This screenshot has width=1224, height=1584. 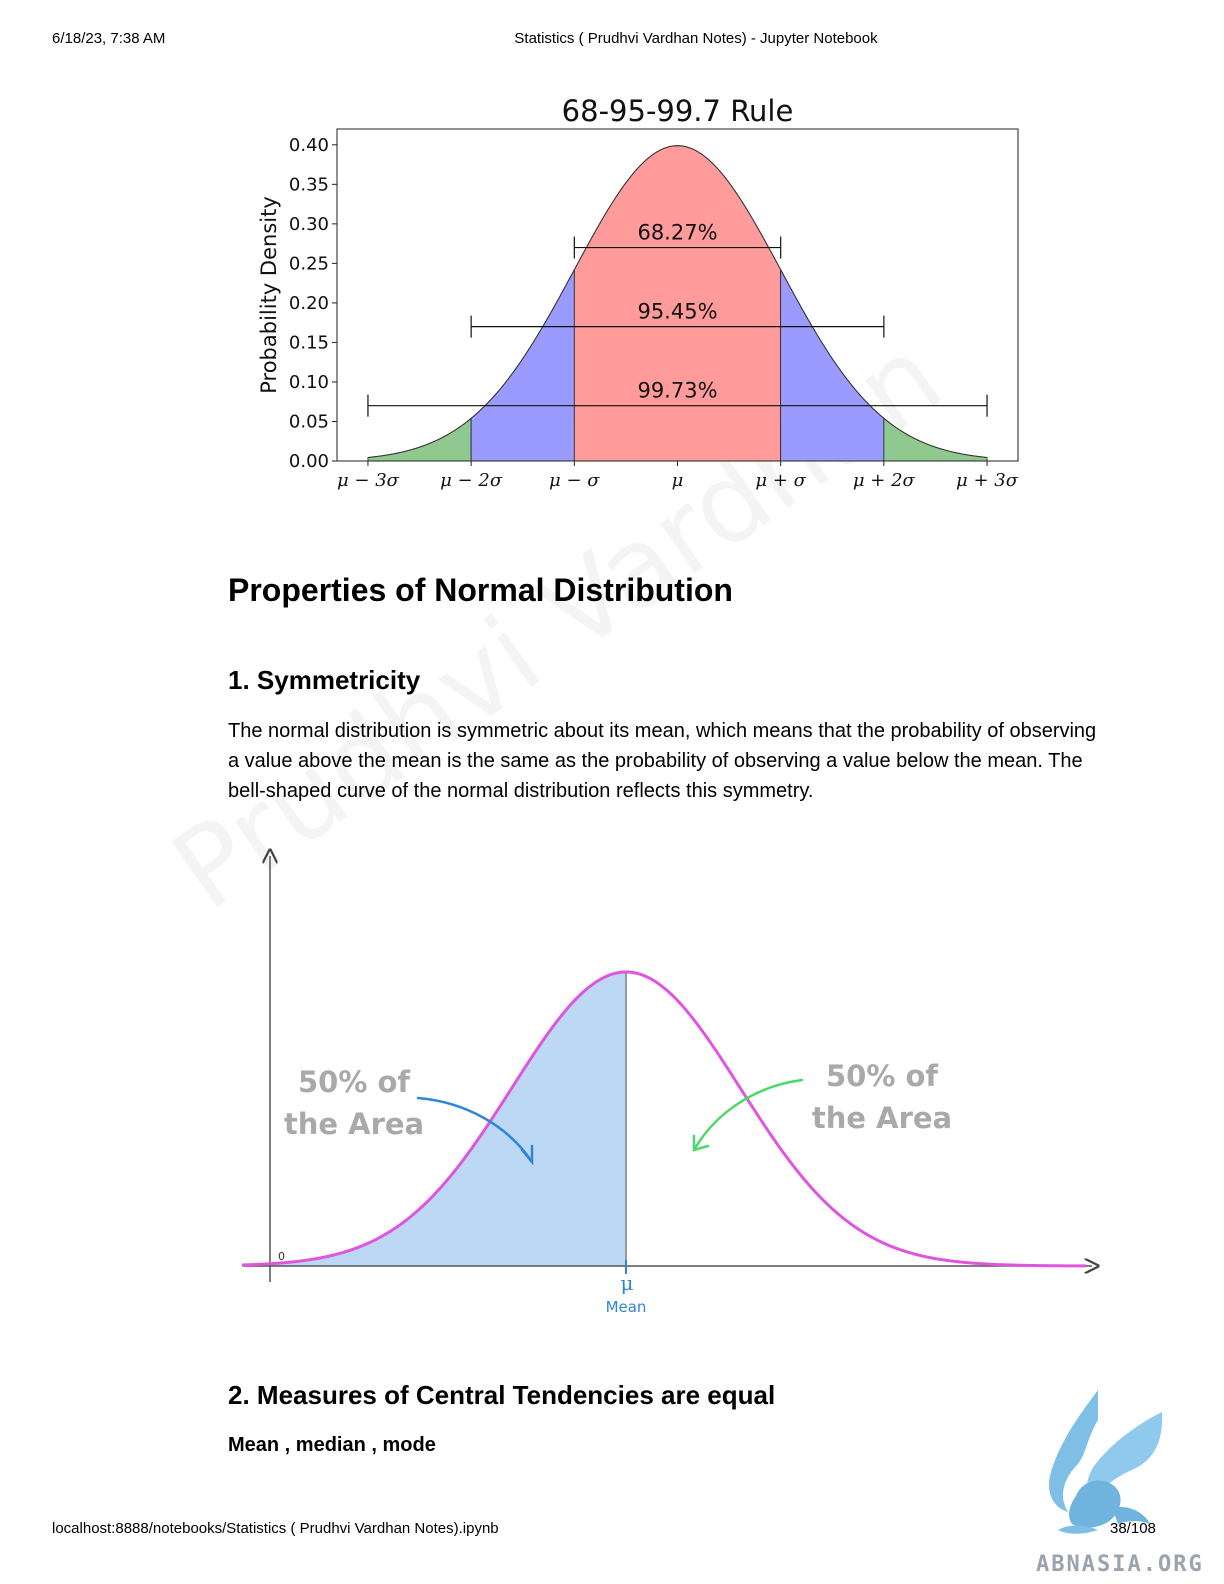 What do you see at coordinates (309, 342) in the screenshot?
I see `y-tick-label: 0.15` at bounding box center [309, 342].